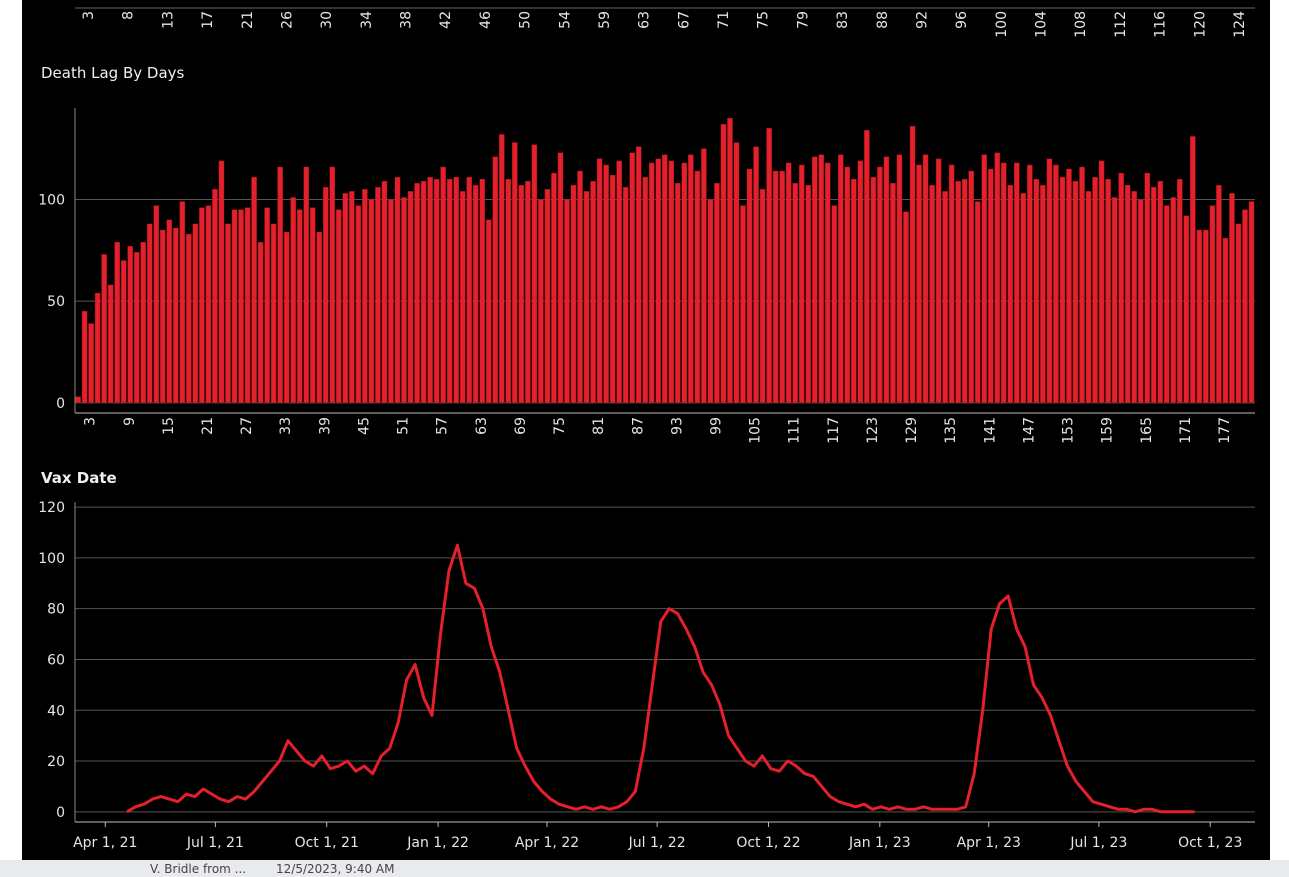 Image resolution: width=1289 pixels, height=877 pixels. Describe the element at coordinates (990, 430) in the screenshot. I see `x-tick-label: 141` at that location.